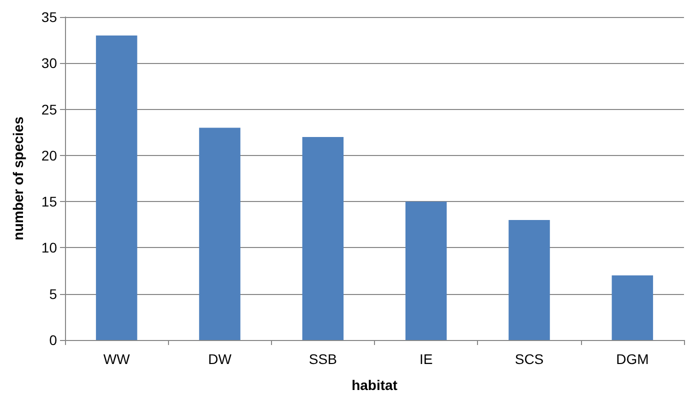  I want to click on y-tick-label: 5, so click(53, 294).